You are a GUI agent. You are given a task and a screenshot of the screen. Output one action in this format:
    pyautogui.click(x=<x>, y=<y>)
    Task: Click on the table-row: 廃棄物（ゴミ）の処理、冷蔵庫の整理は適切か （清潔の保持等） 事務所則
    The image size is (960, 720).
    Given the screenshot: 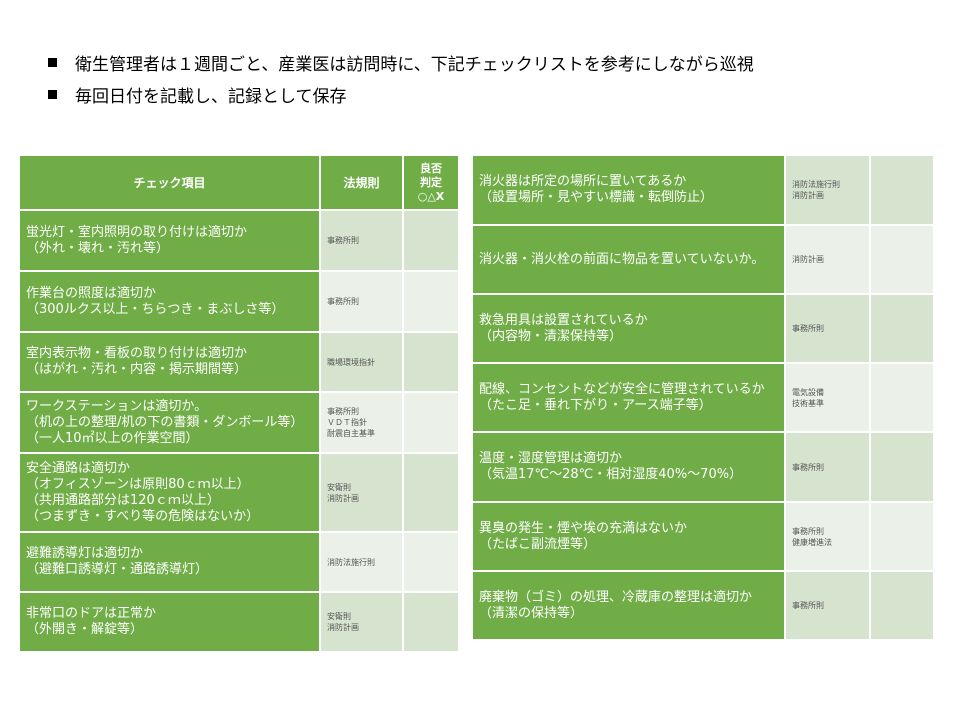 What is the action you would take?
    pyautogui.click(x=703, y=605)
    